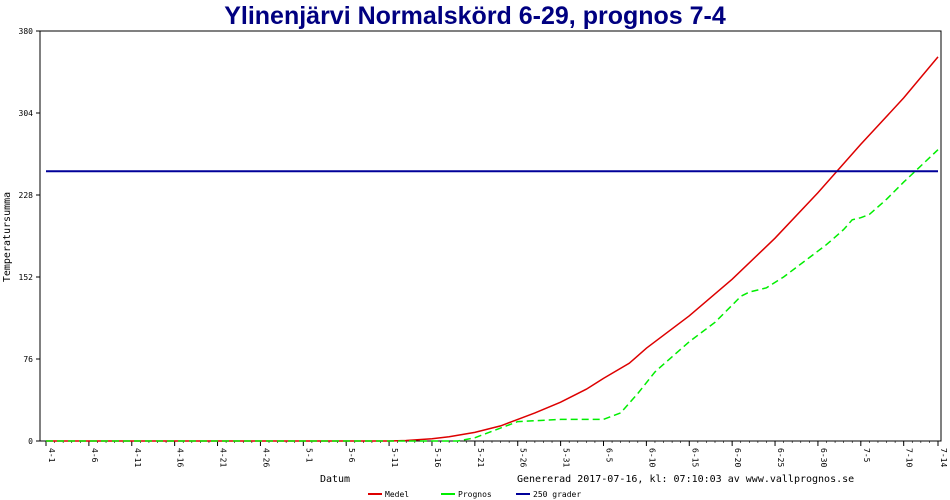 The height and width of the screenshot is (500, 950). What do you see at coordinates (26, 31) in the screenshot?
I see `y-tick-label: 380` at bounding box center [26, 31].